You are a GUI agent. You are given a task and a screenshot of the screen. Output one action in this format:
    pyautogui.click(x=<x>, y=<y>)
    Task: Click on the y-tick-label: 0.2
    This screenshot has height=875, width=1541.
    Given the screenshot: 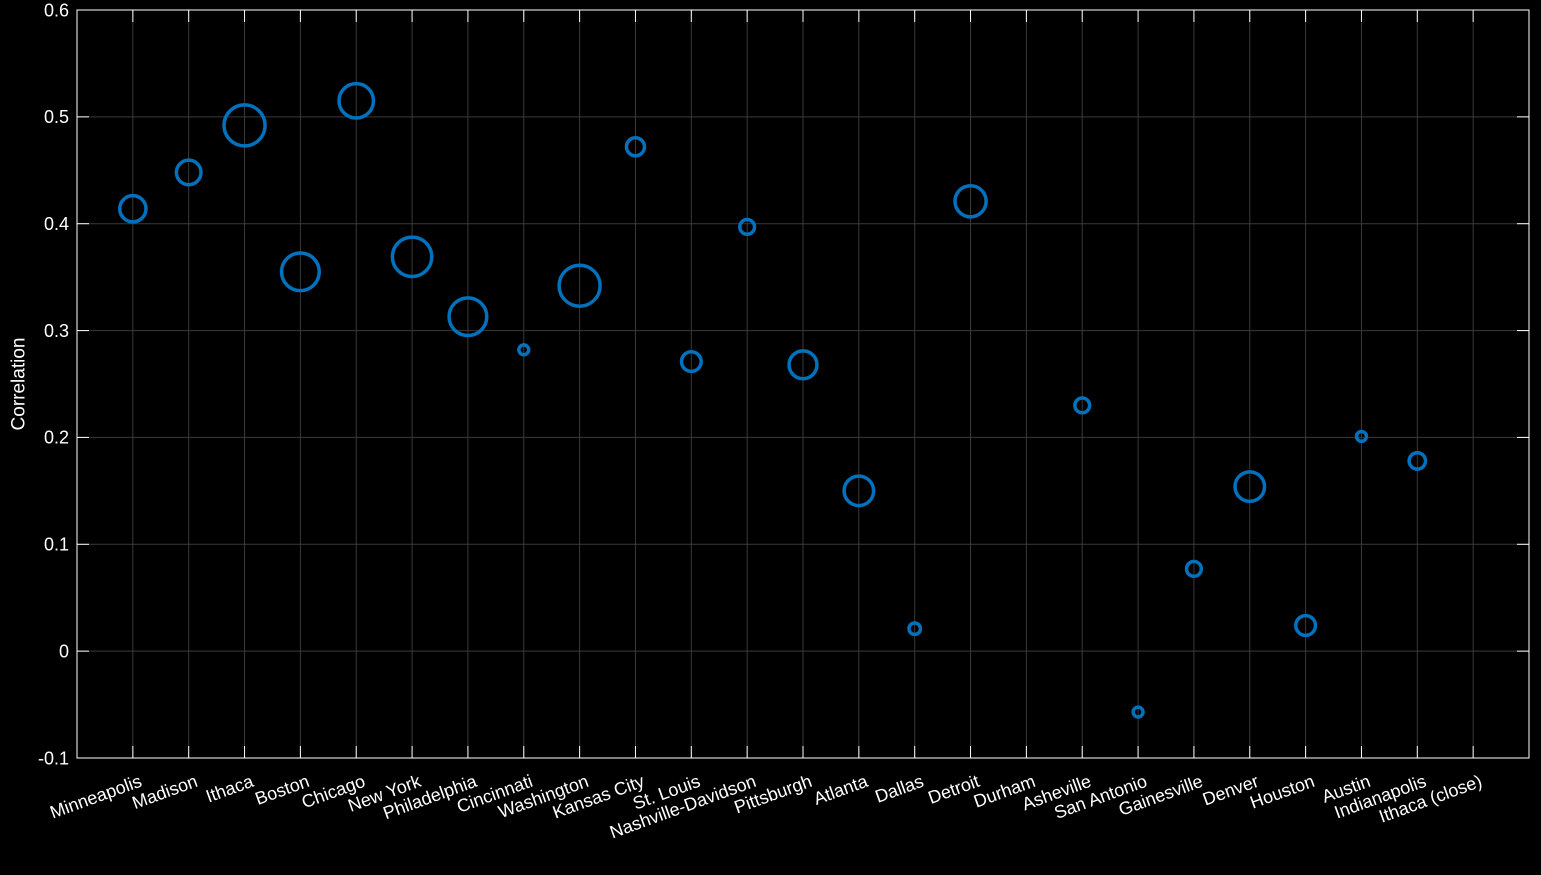 What is the action you would take?
    pyautogui.click(x=56, y=438)
    